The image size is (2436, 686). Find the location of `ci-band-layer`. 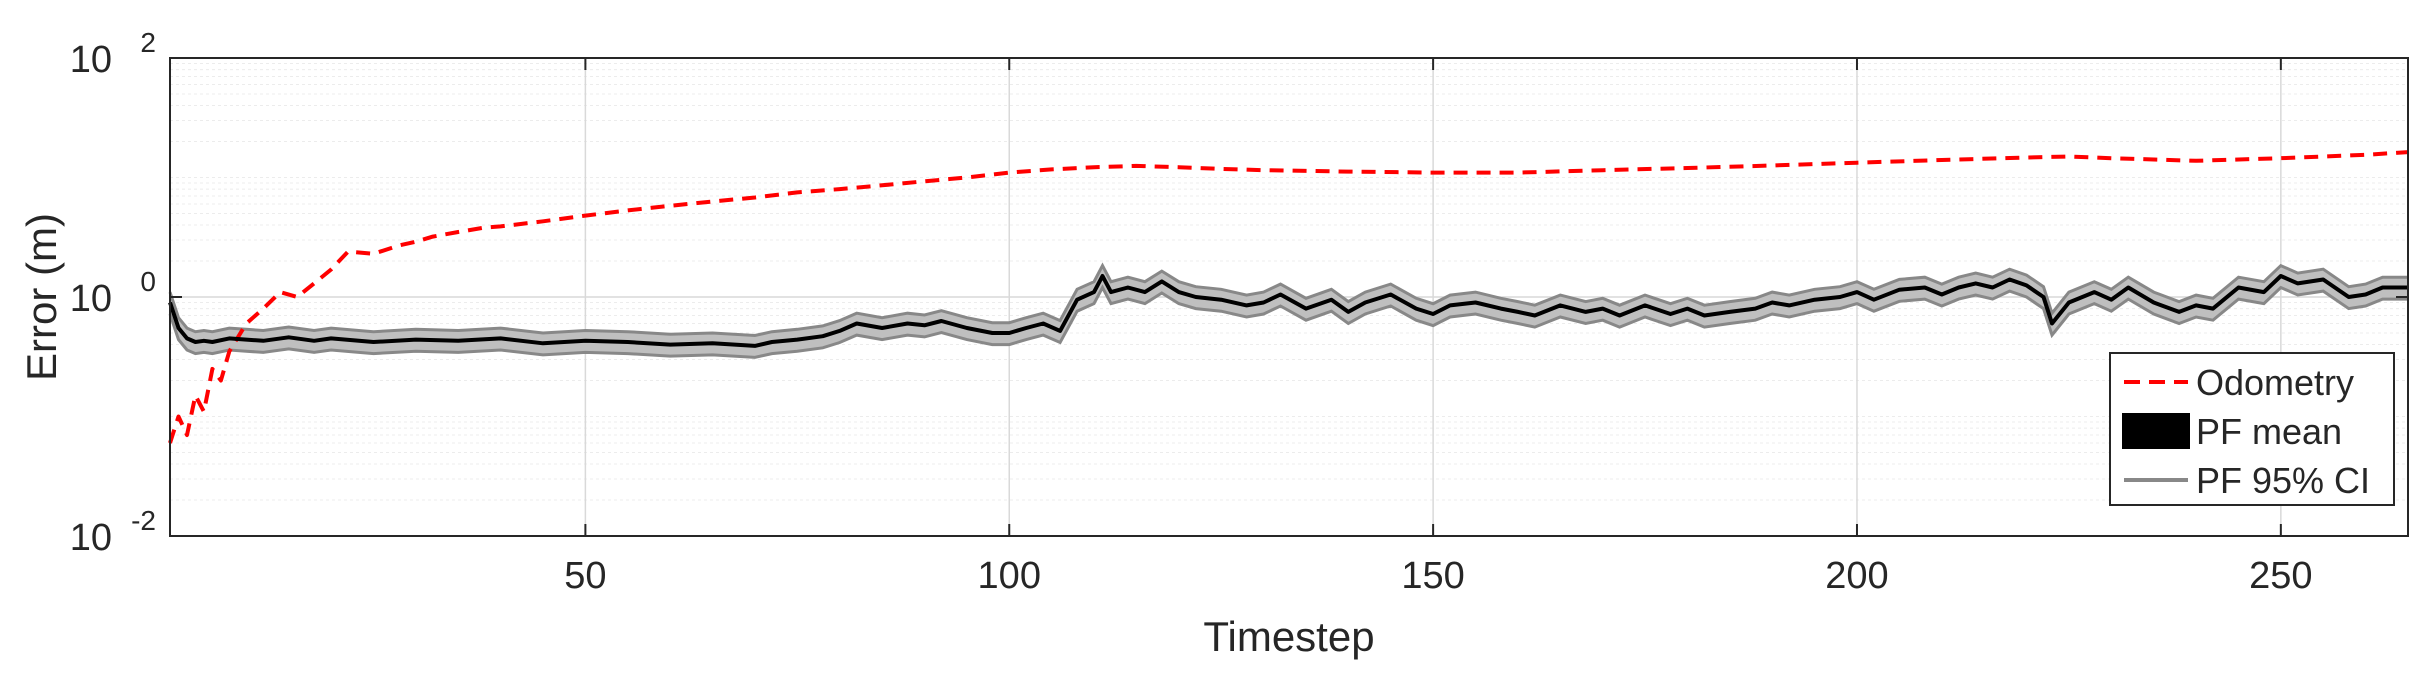

ci-band-layer is located at coordinates (1288, 310).